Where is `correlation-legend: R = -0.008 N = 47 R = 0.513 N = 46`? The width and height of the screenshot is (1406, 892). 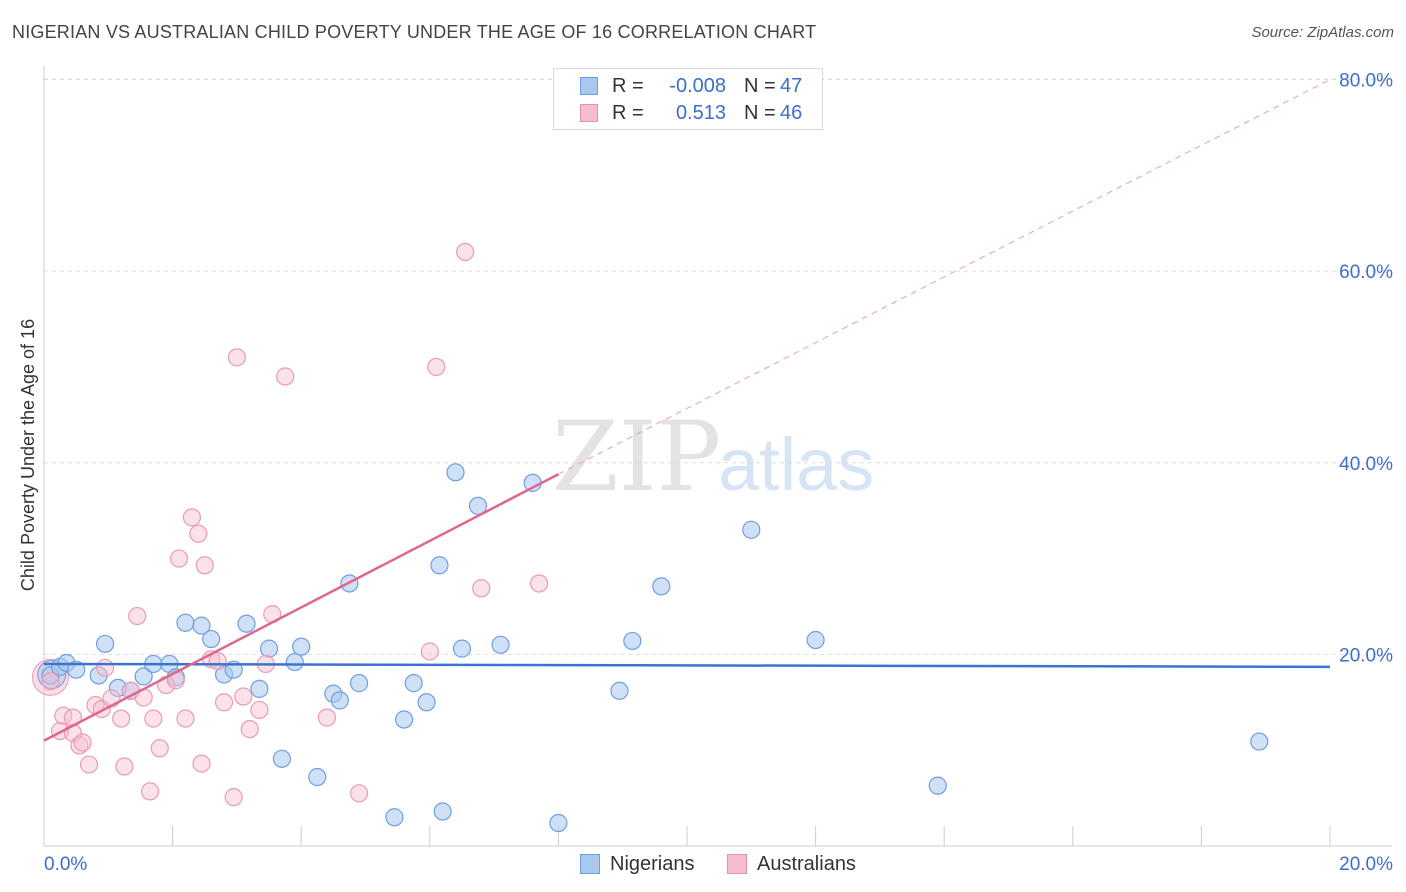 correlation-legend: R = -0.008 N = 47 R = 0.513 N = 46 is located at coordinates (688, 99).